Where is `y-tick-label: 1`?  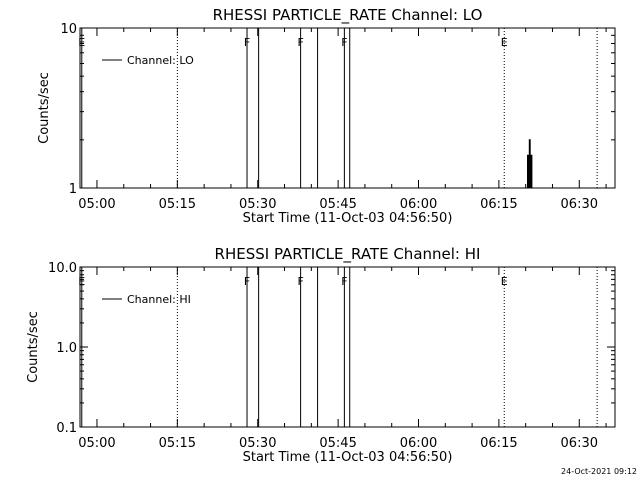
y-tick-label: 1 is located at coordinates (73, 189).